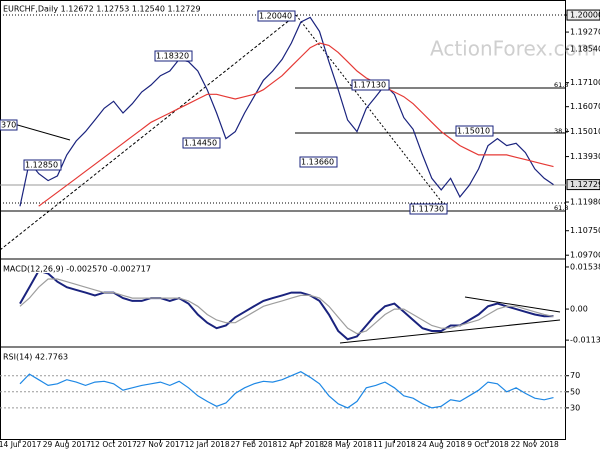 This screenshot has width=600, height=450. Describe the element at coordinates (585, 131) in the screenshot. I see `y-tick-label: 1.15010` at that location.